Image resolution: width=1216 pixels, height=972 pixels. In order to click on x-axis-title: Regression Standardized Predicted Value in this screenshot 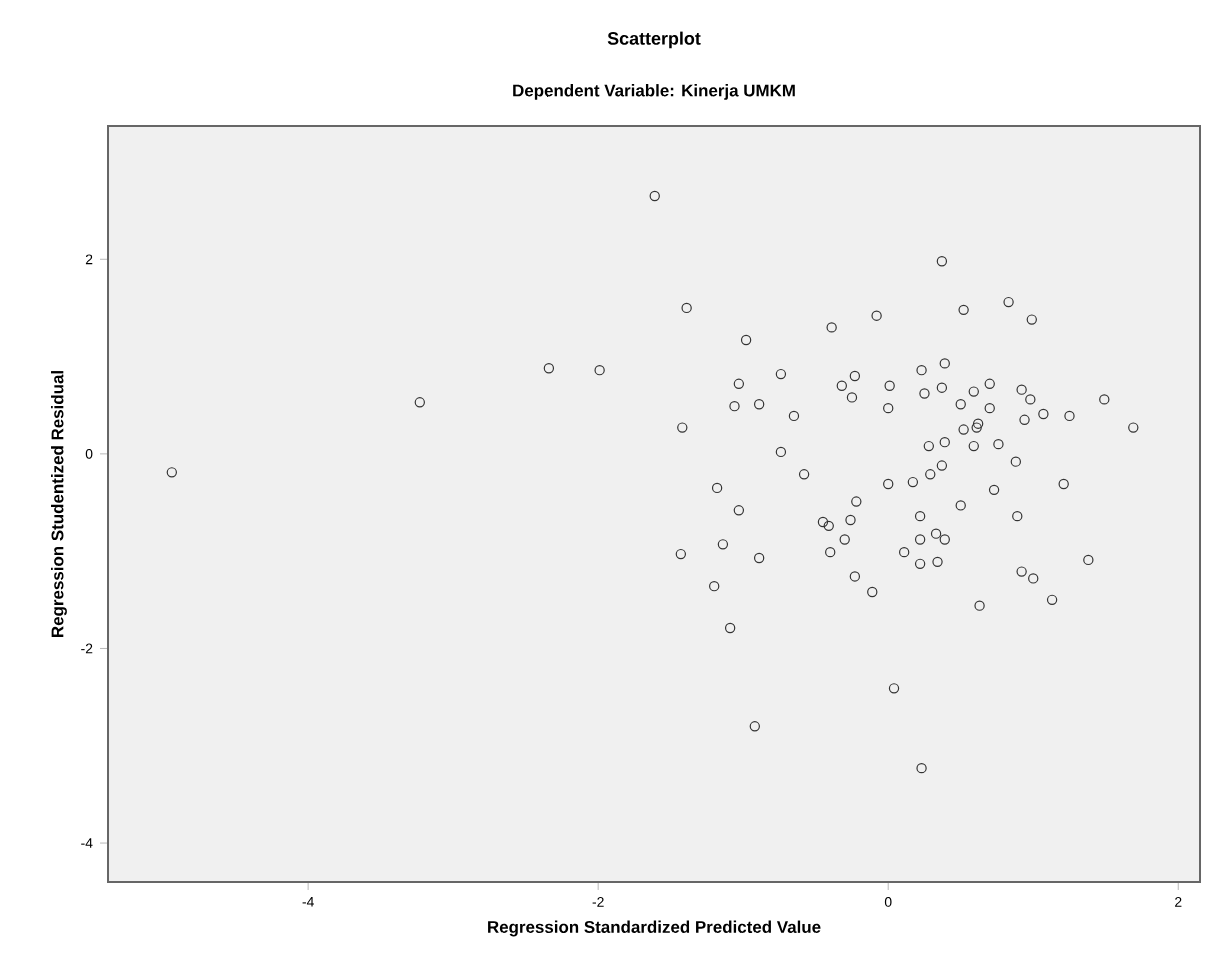, I will do `click(654, 928)`.